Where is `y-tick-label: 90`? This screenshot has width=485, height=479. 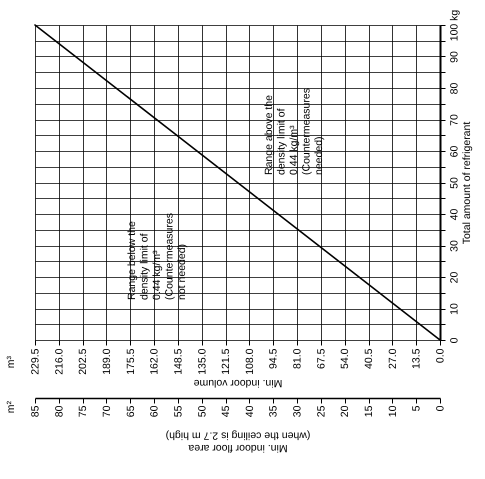 y-tick-label: 90 is located at coordinates (454, 57).